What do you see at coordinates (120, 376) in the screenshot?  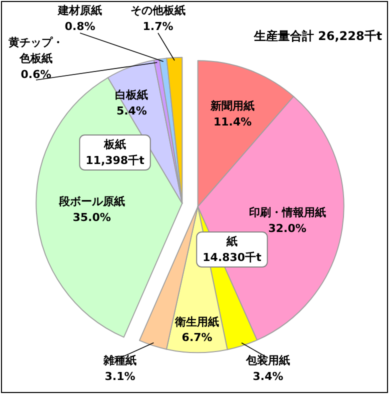 I see `data-label: 3.1%` at bounding box center [120, 376].